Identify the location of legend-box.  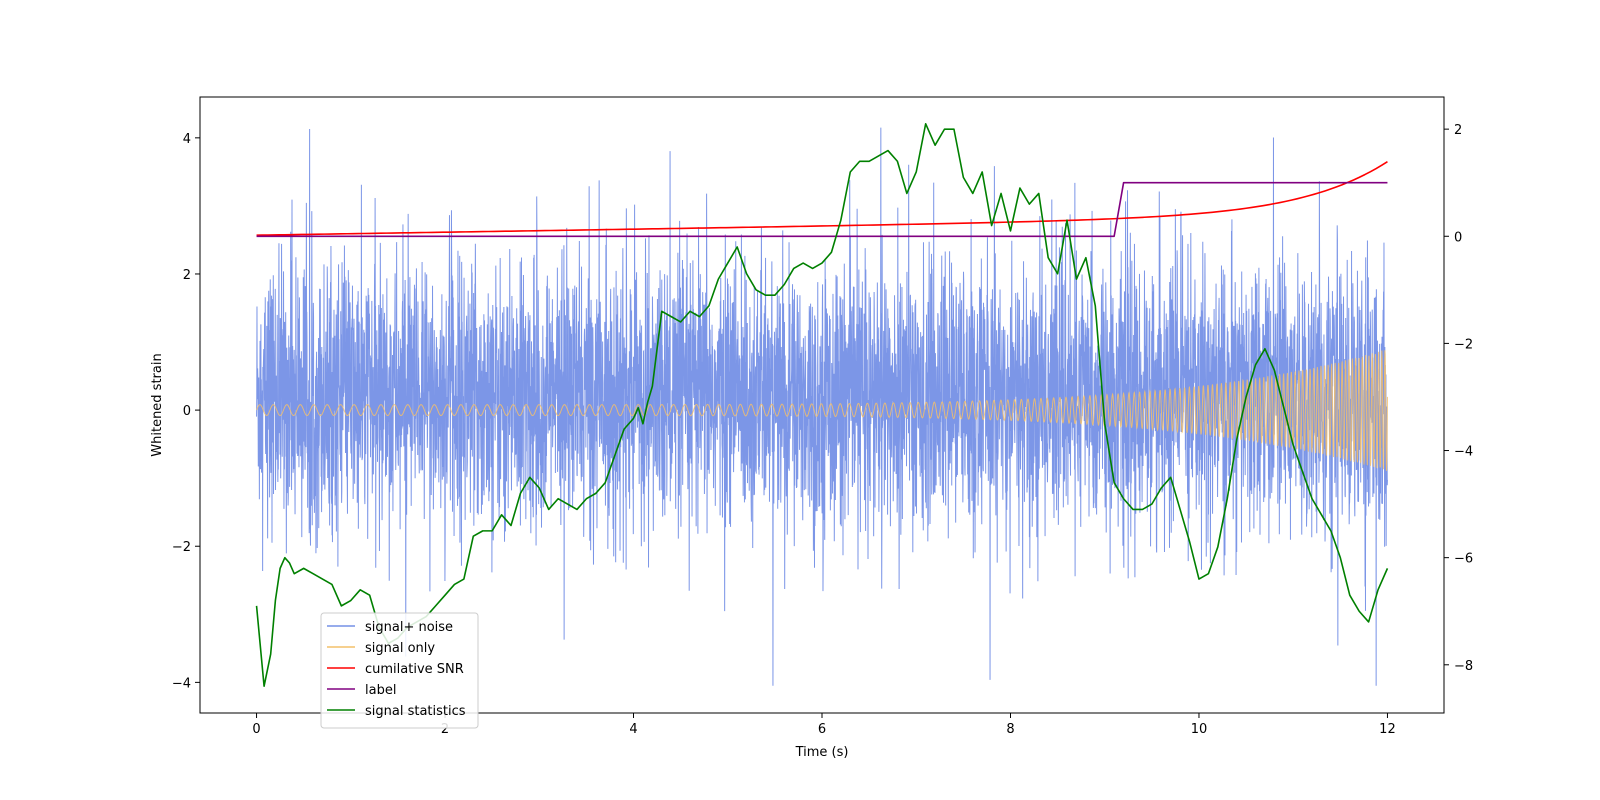
(399, 670).